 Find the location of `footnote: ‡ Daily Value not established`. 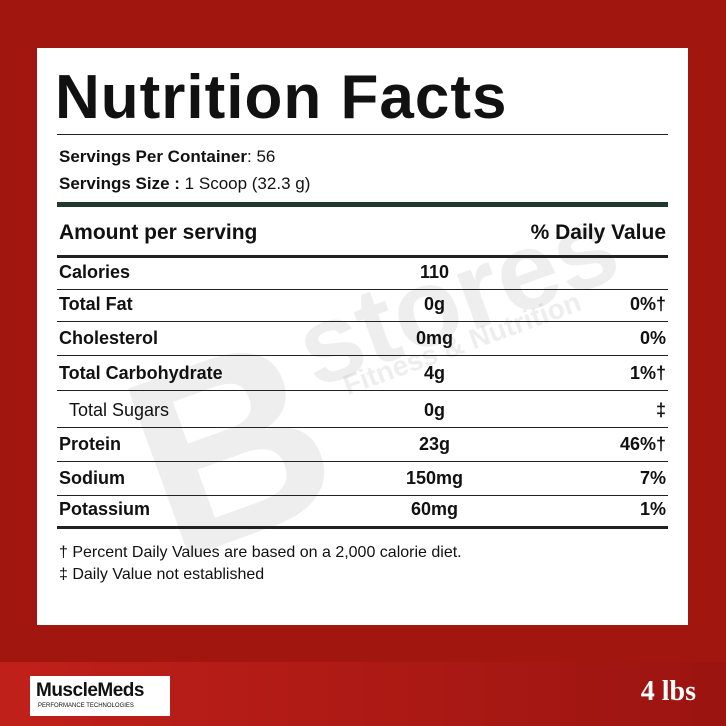

footnote: ‡ Daily Value not established is located at coordinates (162, 574).